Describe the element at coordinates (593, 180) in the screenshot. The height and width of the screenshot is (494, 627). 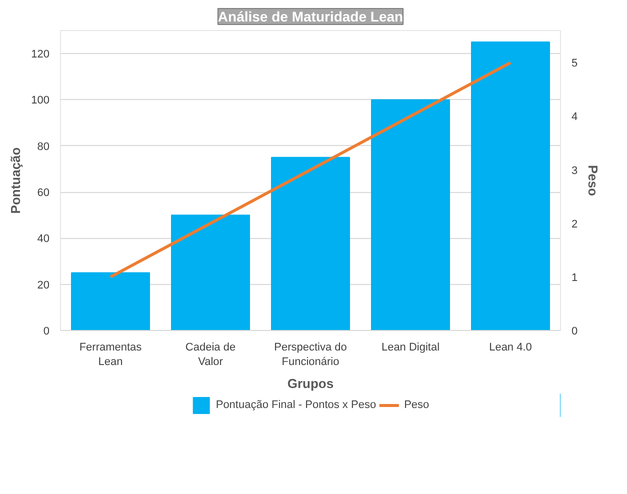
I see `y2-axis-title: Peso` at that location.